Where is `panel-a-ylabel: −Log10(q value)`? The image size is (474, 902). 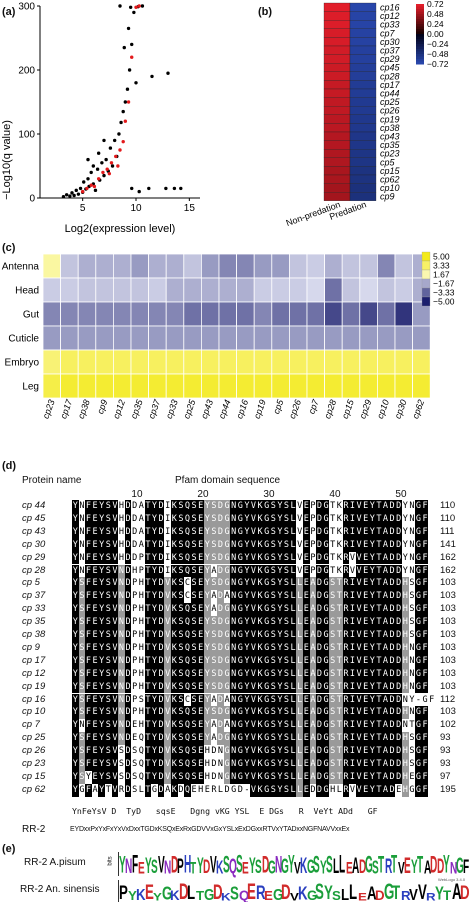
panel-a-ylabel: −Log10(q value) is located at coordinates (7, 160).